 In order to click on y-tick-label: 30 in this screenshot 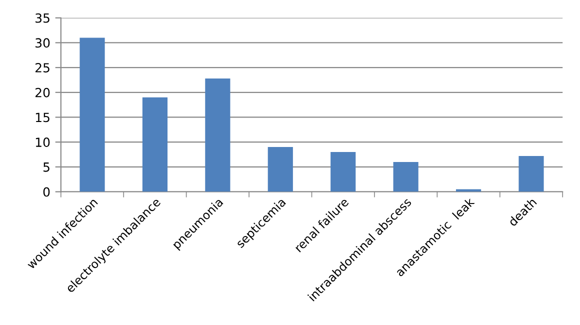, I will do `click(43, 43)`.